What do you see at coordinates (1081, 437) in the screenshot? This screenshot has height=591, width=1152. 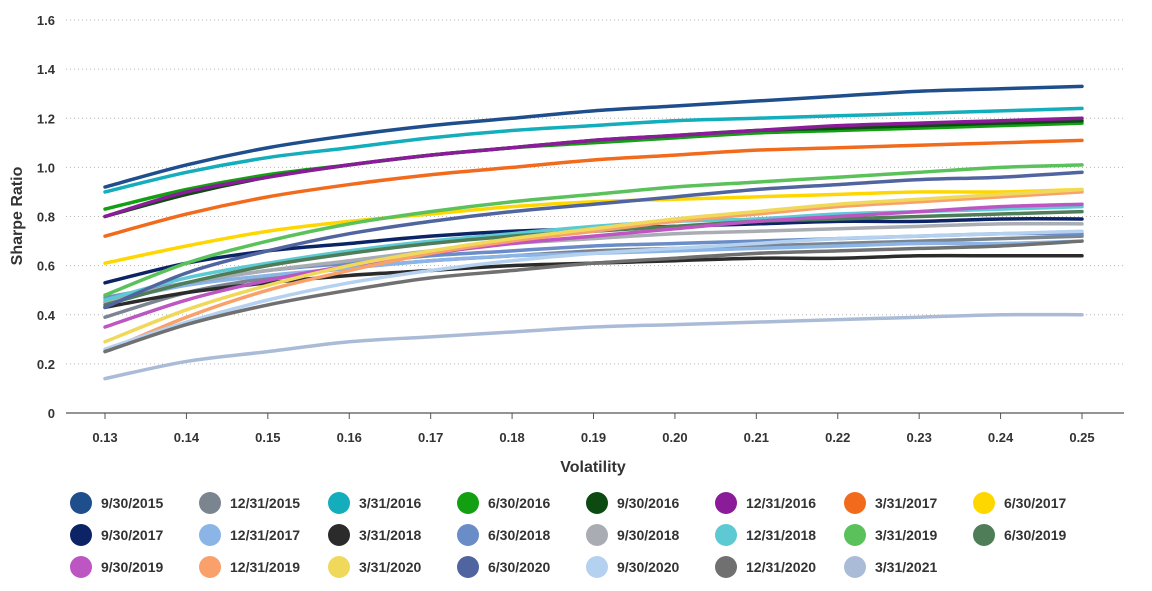 I see `x-tick-label: 0.25` at bounding box center [1081, 437].